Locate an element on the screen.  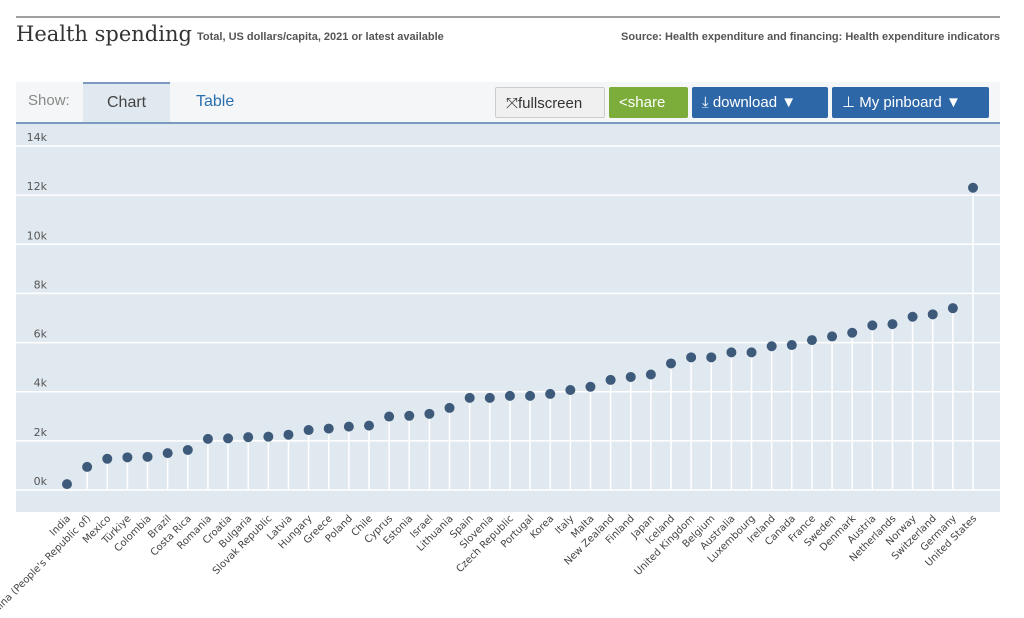
y-tick-label: 6k is located at coordinates (41, 334).